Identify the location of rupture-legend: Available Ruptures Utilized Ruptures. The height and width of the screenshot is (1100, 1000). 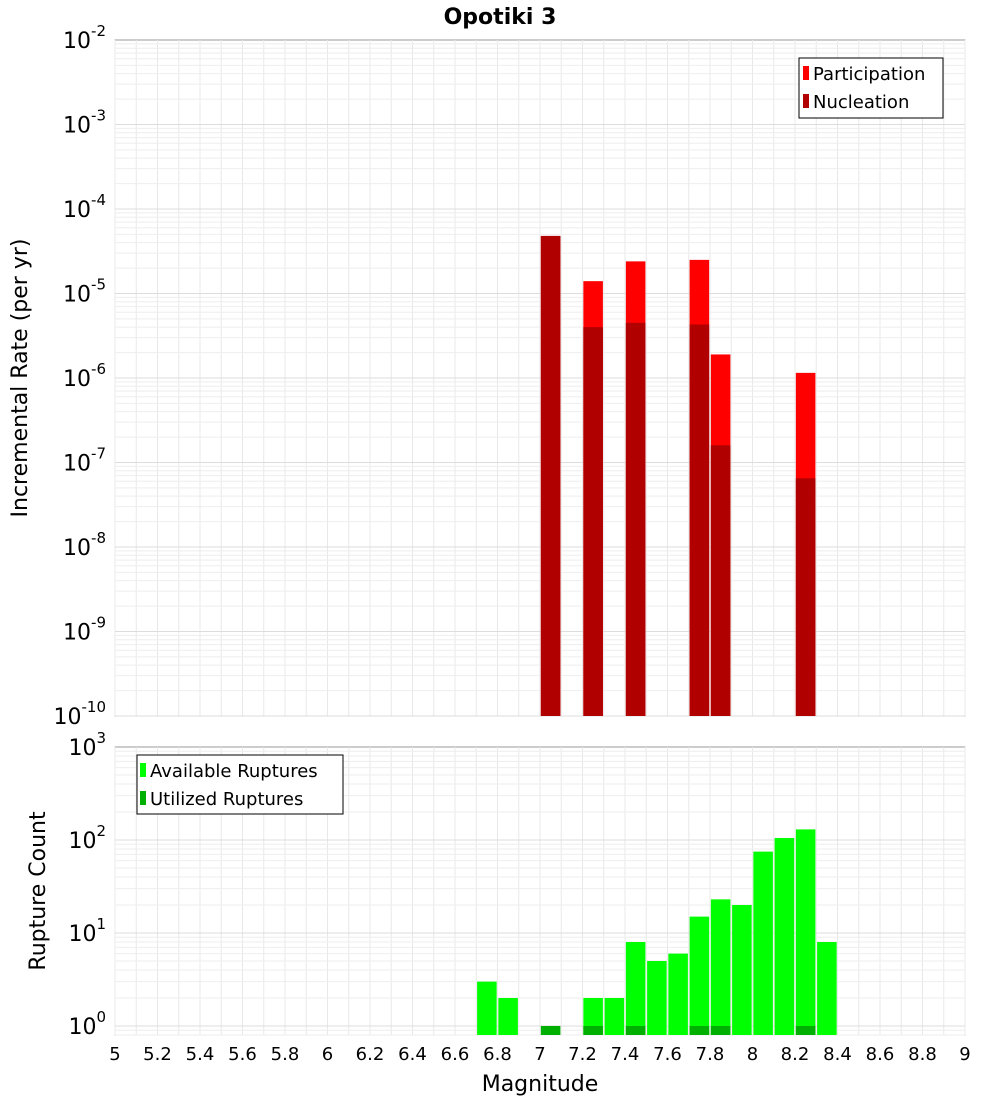
(240, 784).